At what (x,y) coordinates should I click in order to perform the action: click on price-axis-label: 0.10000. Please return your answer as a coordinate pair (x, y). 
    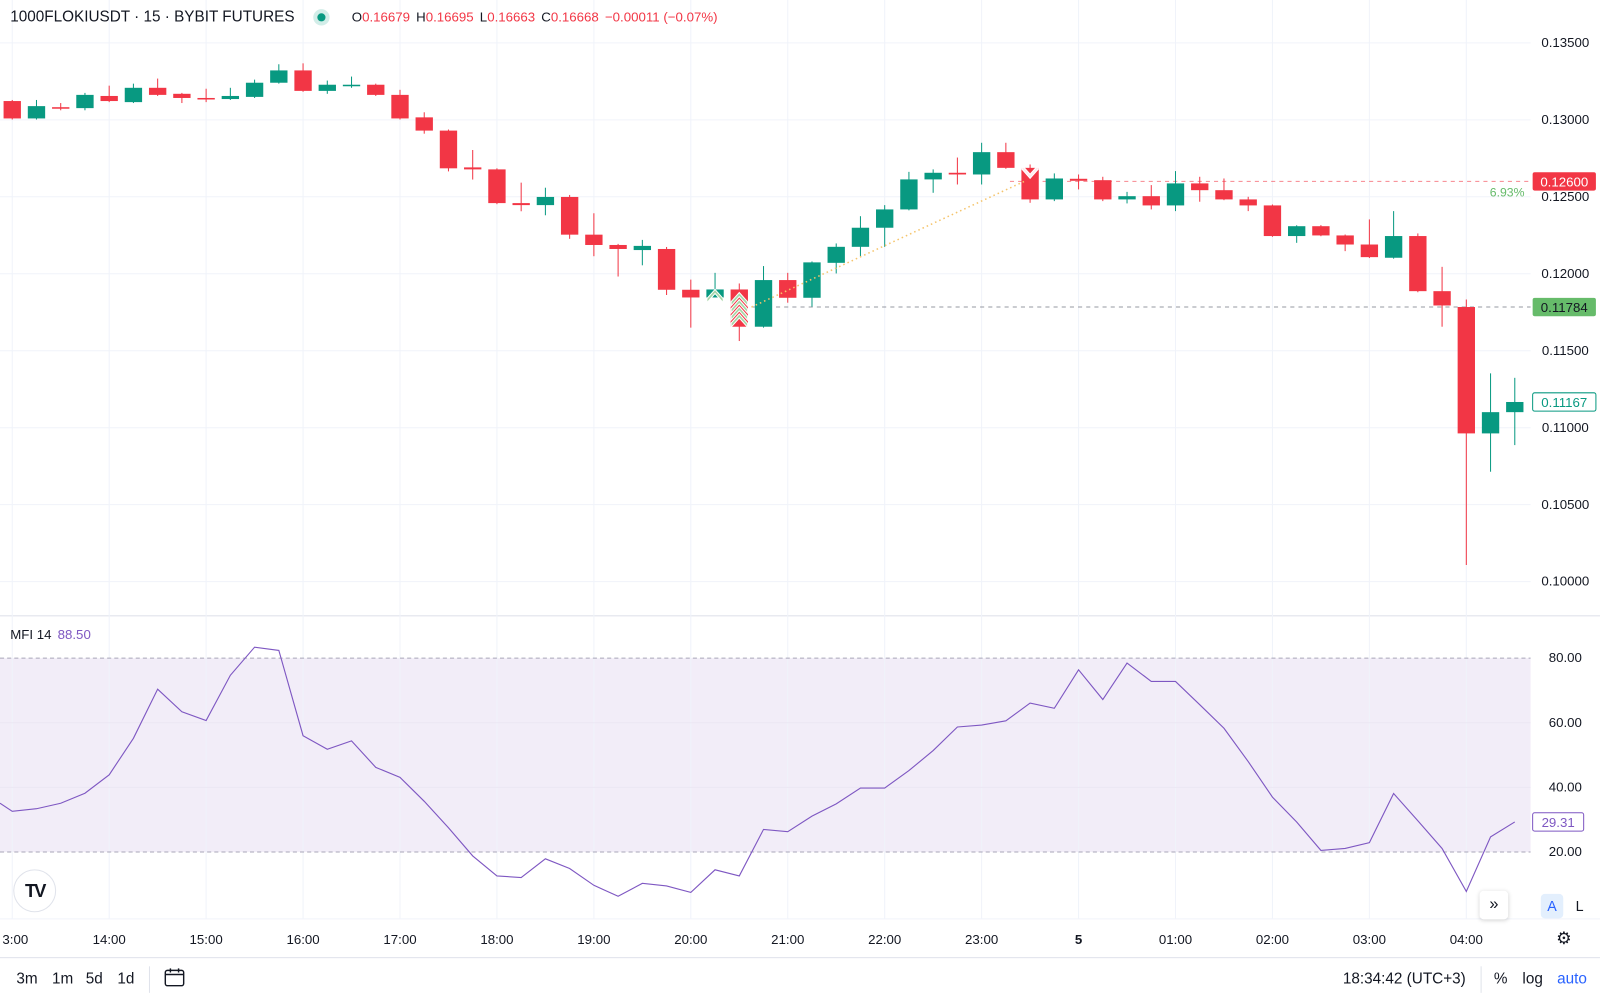
    Looking at the image, I should click on (1565, 581).